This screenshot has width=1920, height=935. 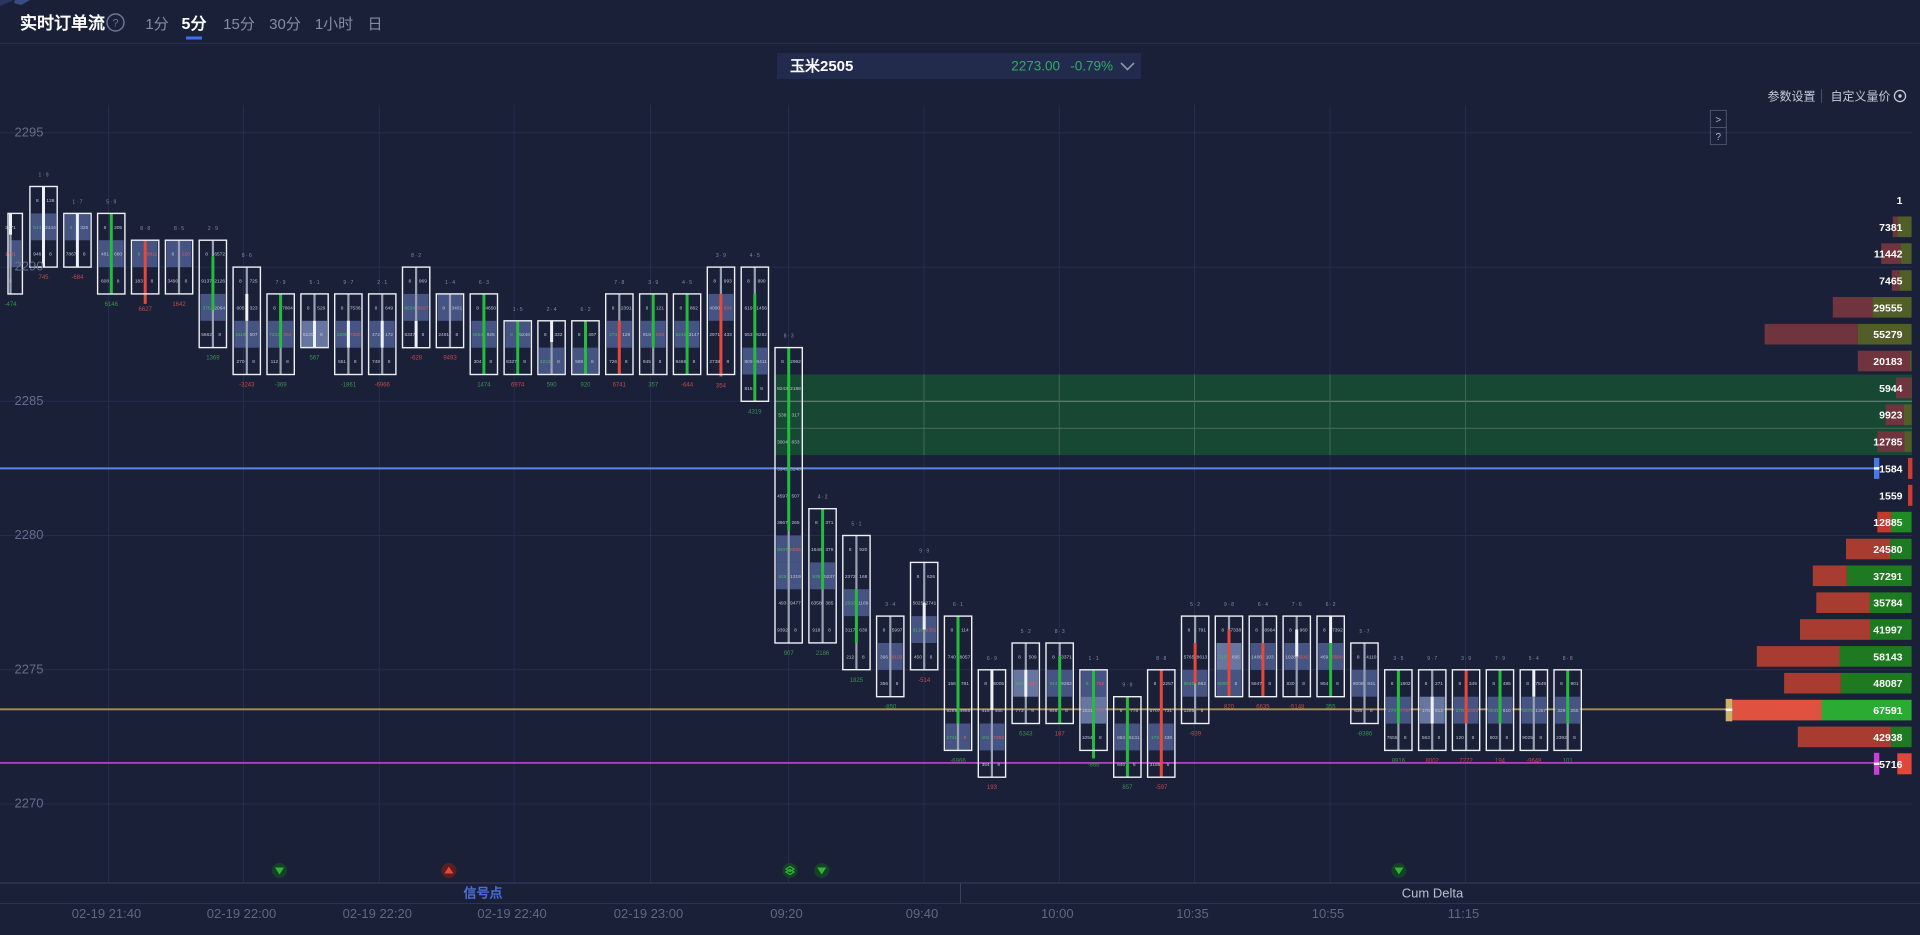 What do you see at coordinates (897, 657) in the screenshot?
I see `svg-text: 9193` at bounding box center [897, 657].